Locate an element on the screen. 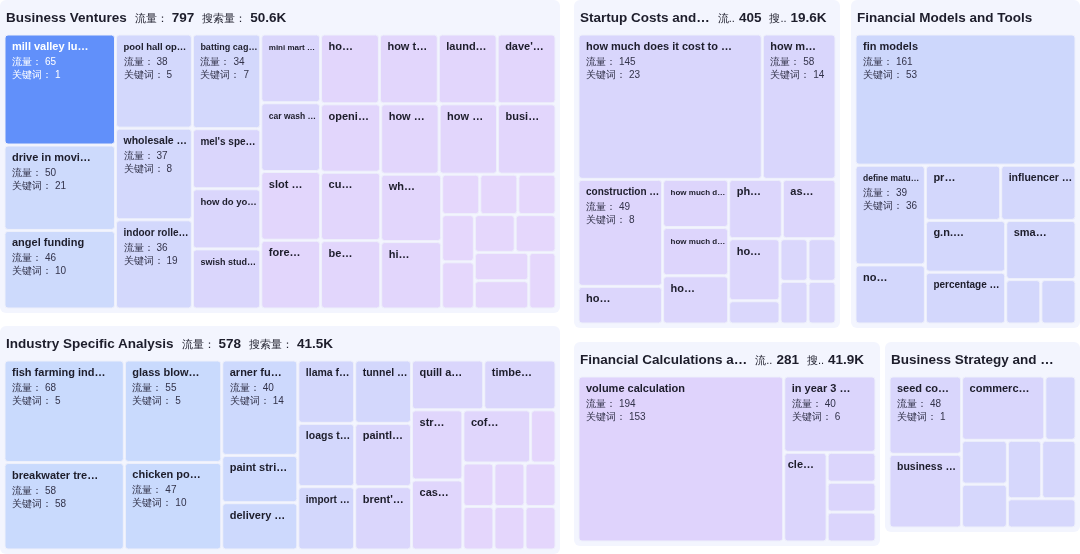 This screenshot has width=1080, height=554. category-label: volume calculation is located at coordinates (636, 388).